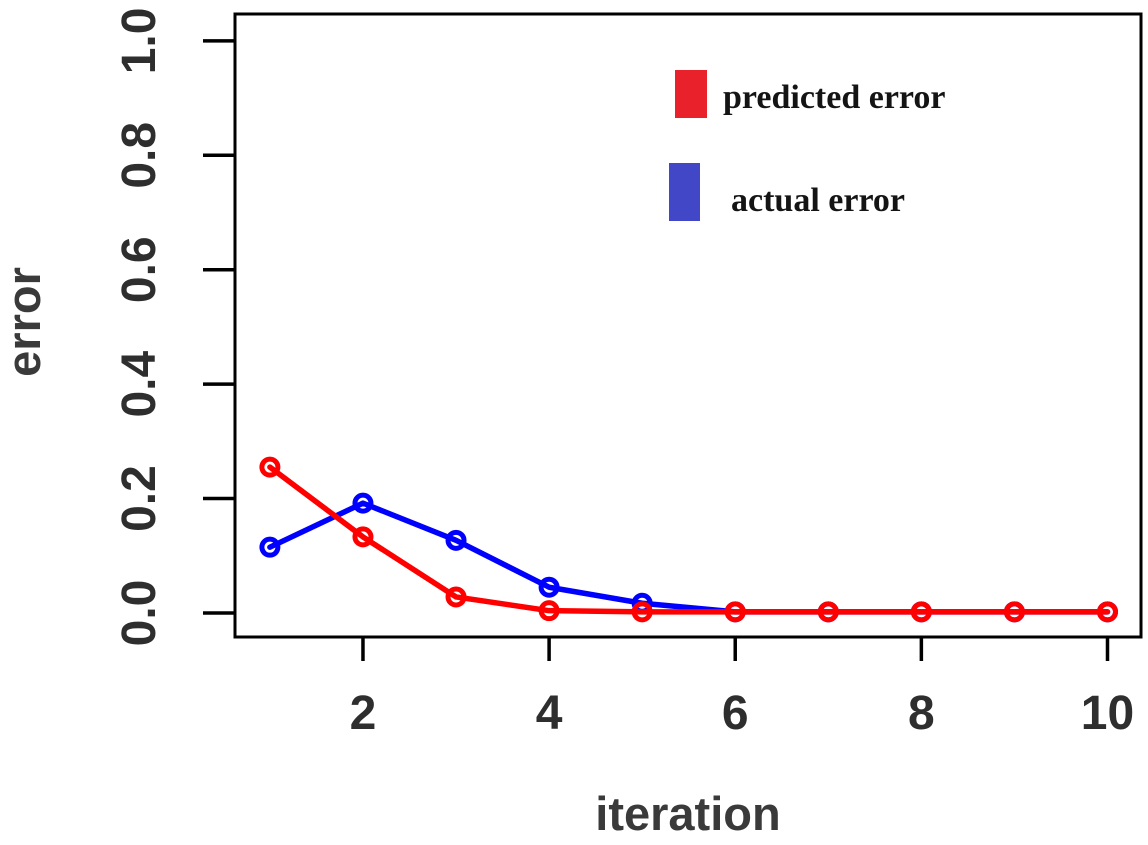 This screenshot has height=845, width=1148. Describe the element at coordinates (834, 97) in the screenshot. I see `legend-label-predicted-error: predicted error` at that location.